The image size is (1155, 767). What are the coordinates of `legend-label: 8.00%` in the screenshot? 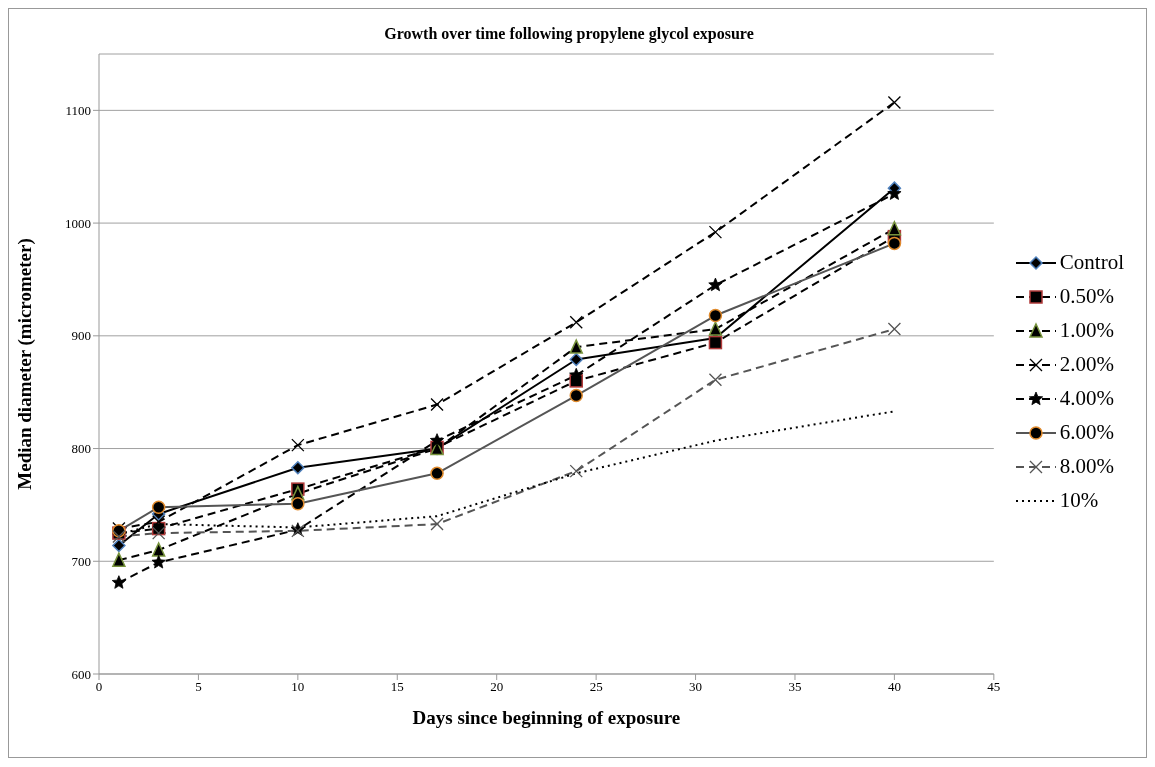 It's located at (1087, 466).